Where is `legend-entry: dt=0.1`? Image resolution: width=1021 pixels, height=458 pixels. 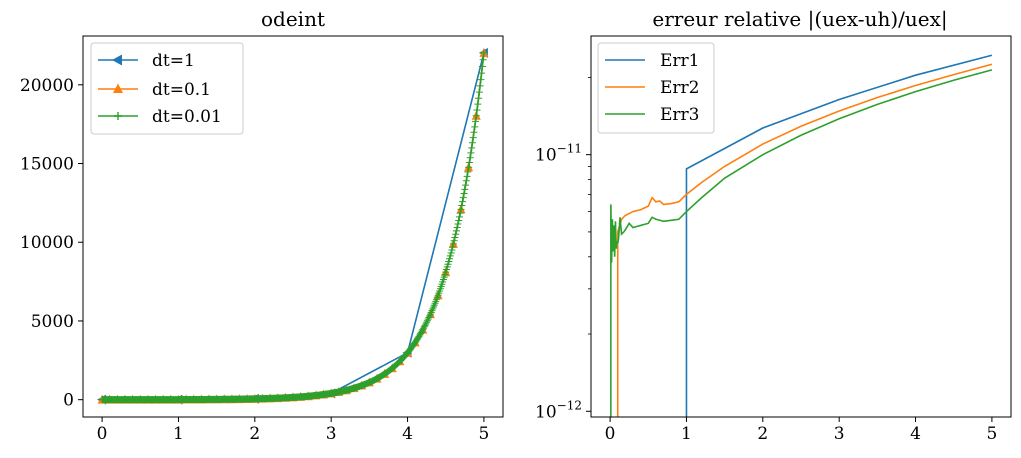 legend-entry: dt=0.1 is located at coordinates (154, 90).